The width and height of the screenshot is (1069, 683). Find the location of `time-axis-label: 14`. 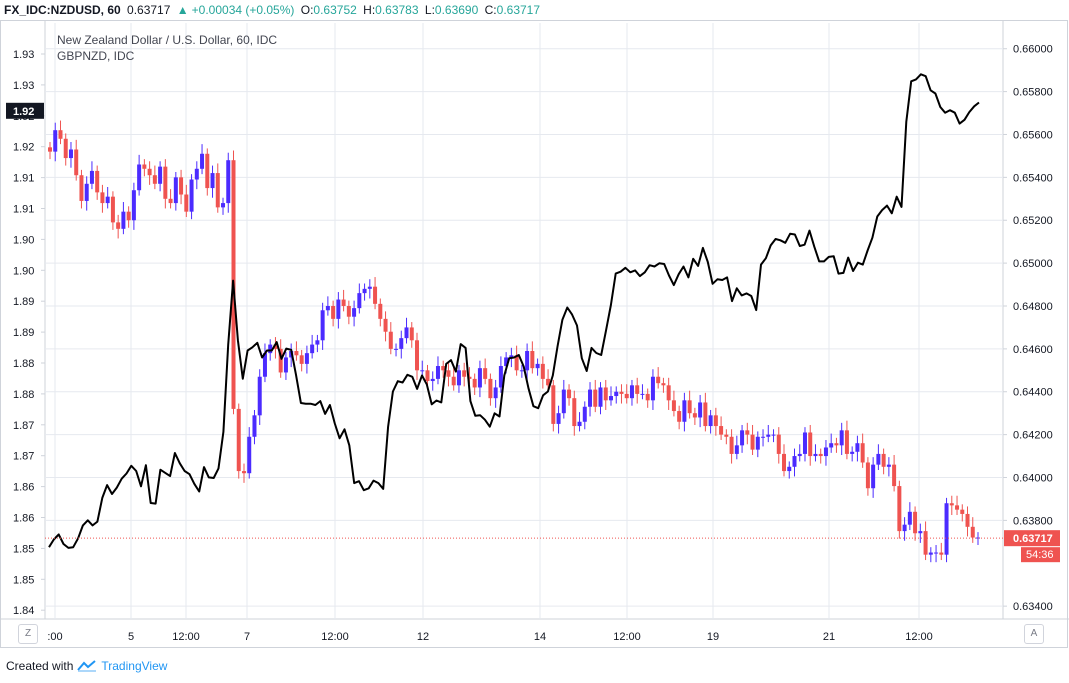

time-axis-label: 14 is located at coordinates (540, 637).